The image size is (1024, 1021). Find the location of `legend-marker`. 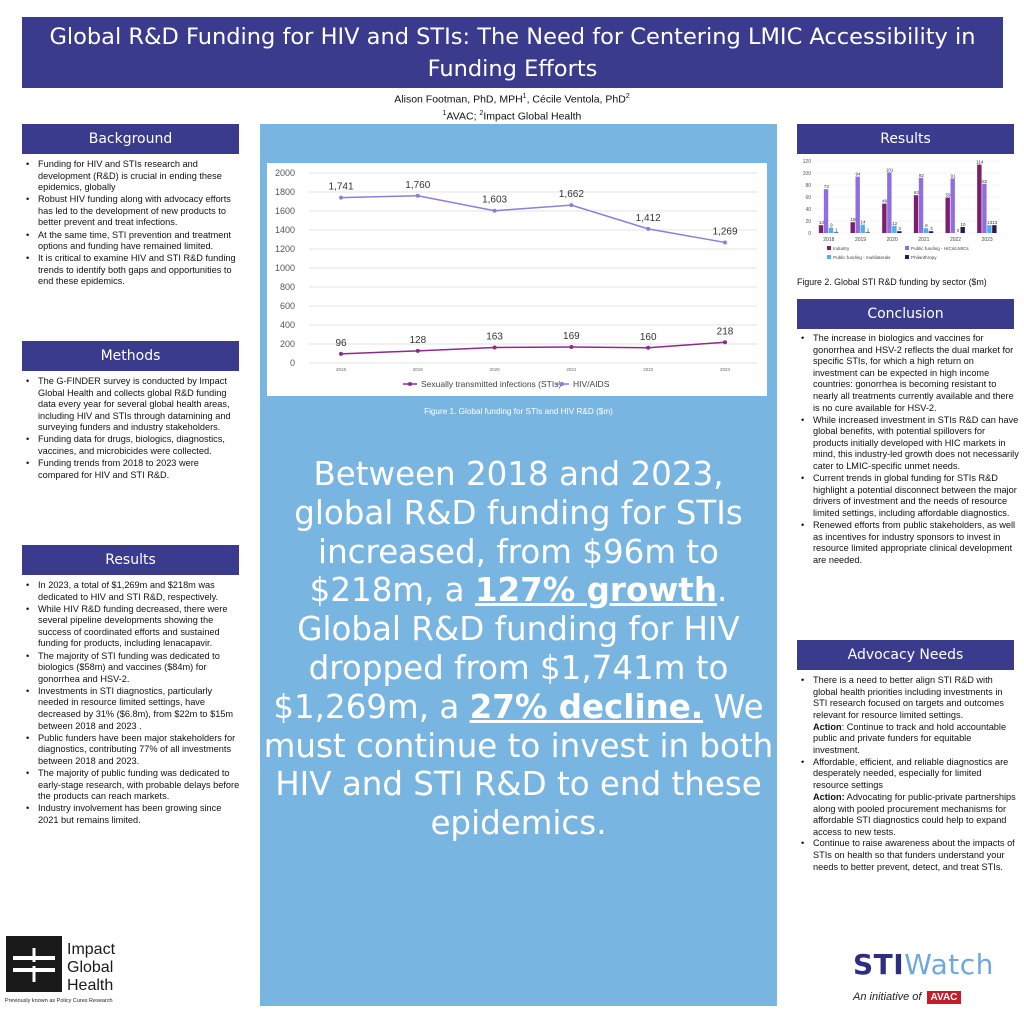

legend-marker is located at coordinates (410, 384).